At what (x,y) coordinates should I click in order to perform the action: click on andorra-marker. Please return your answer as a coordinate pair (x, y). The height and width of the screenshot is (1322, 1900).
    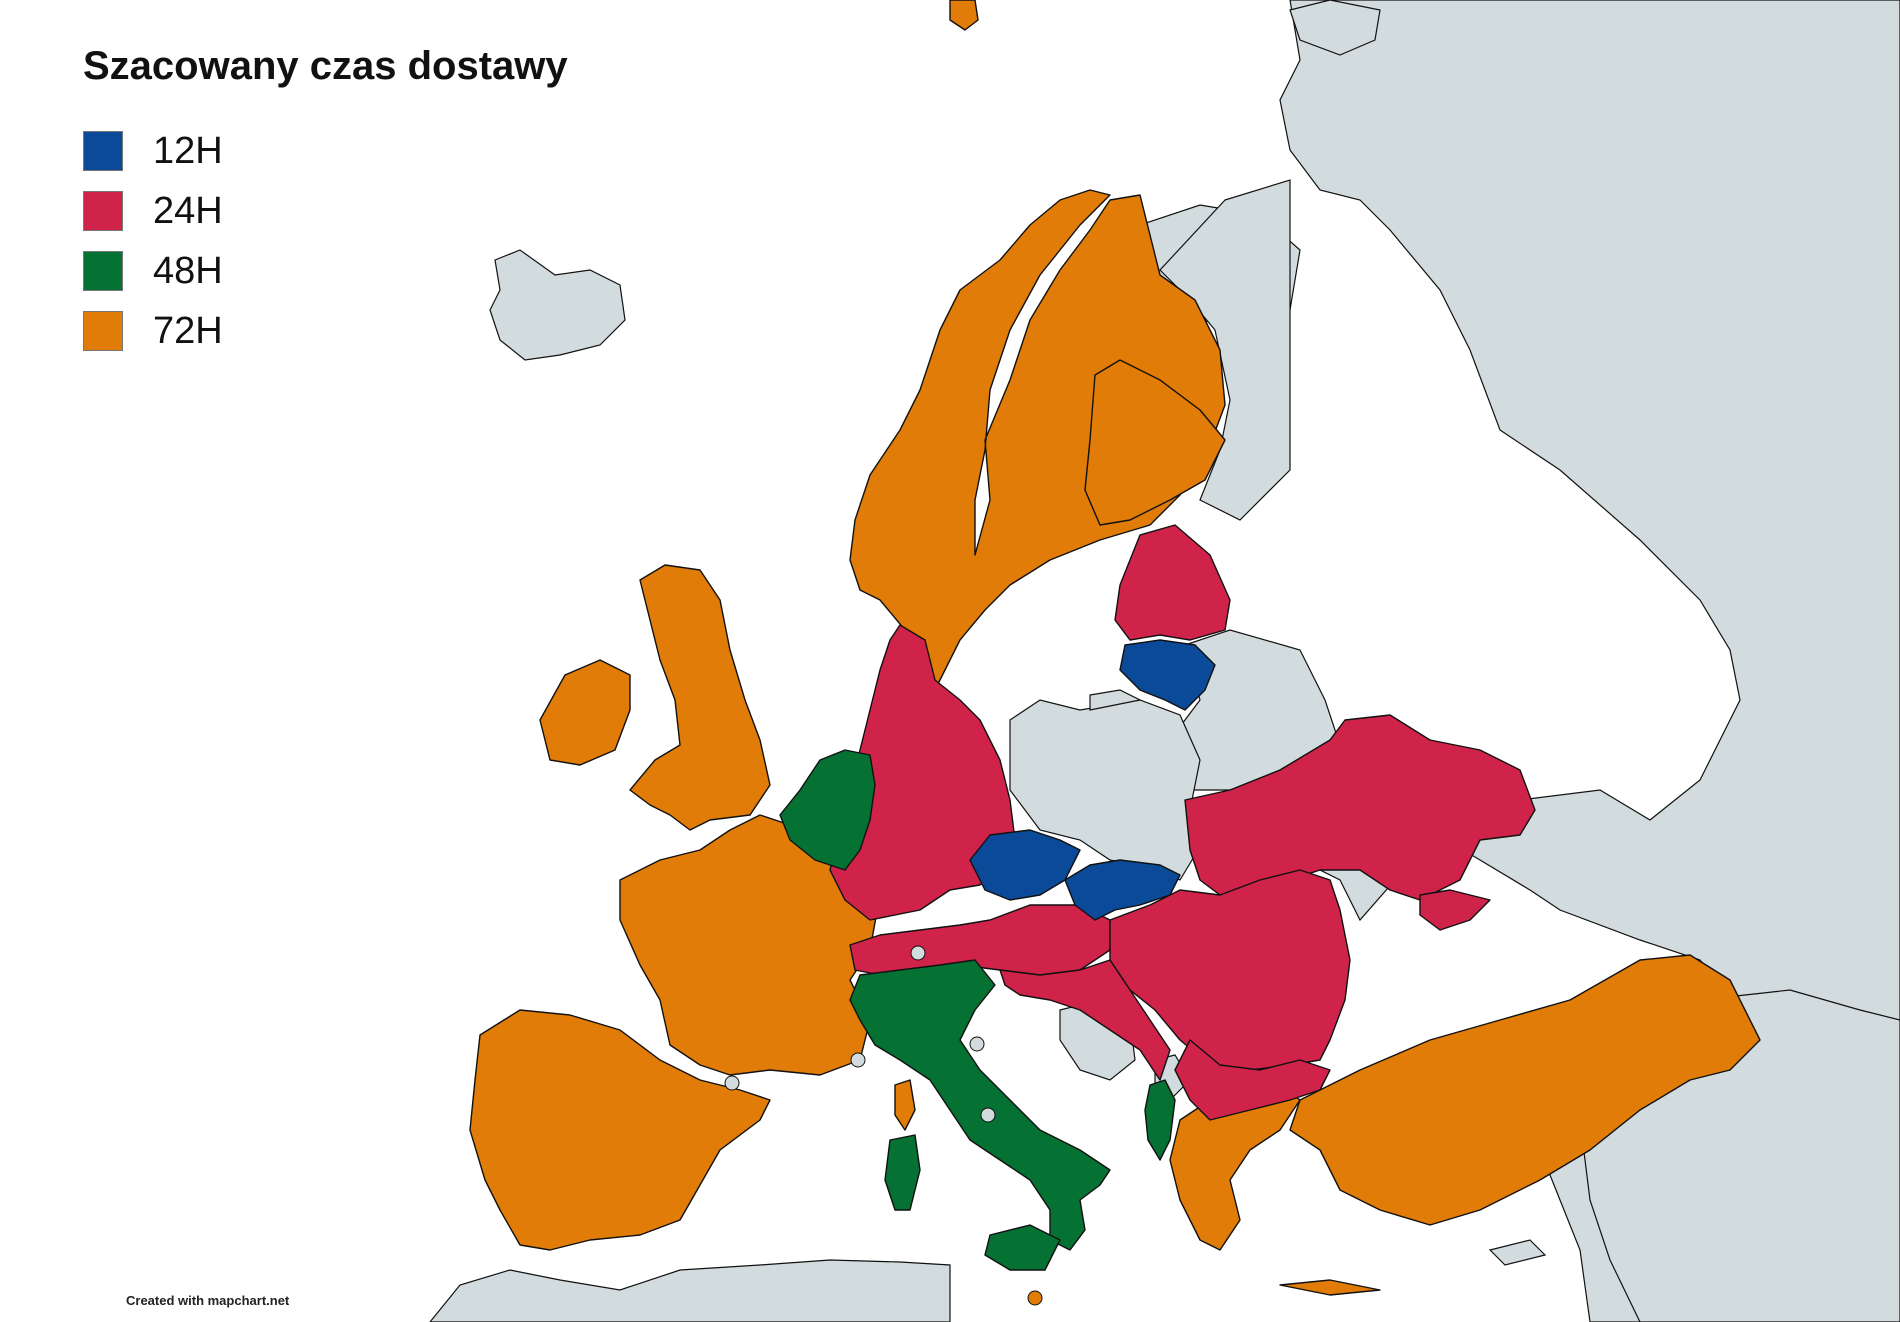
    Looking at the image, I should click on (732, 1083).